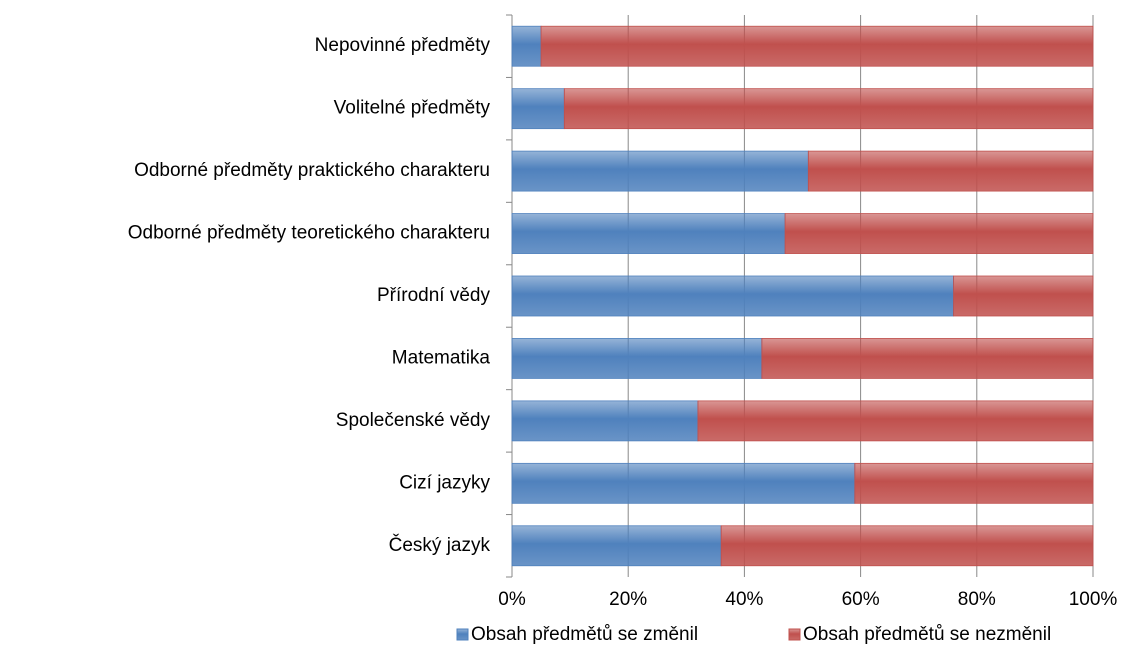  I want to click on y-tick-label: Matematika, so click(441, 357).